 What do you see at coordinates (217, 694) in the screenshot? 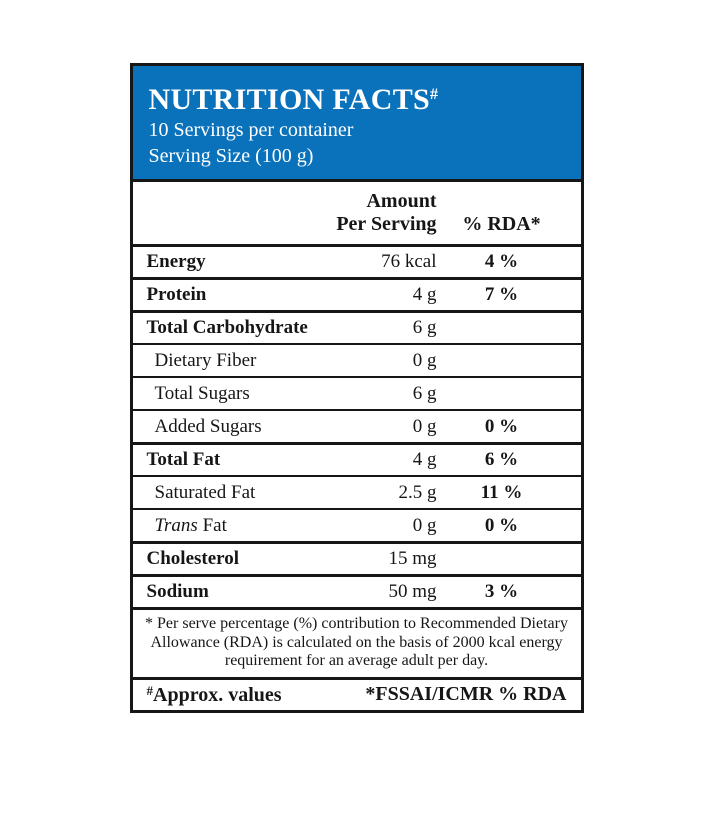
I see `approx-values-text: Approx. values` at bounding box center [217, 694].